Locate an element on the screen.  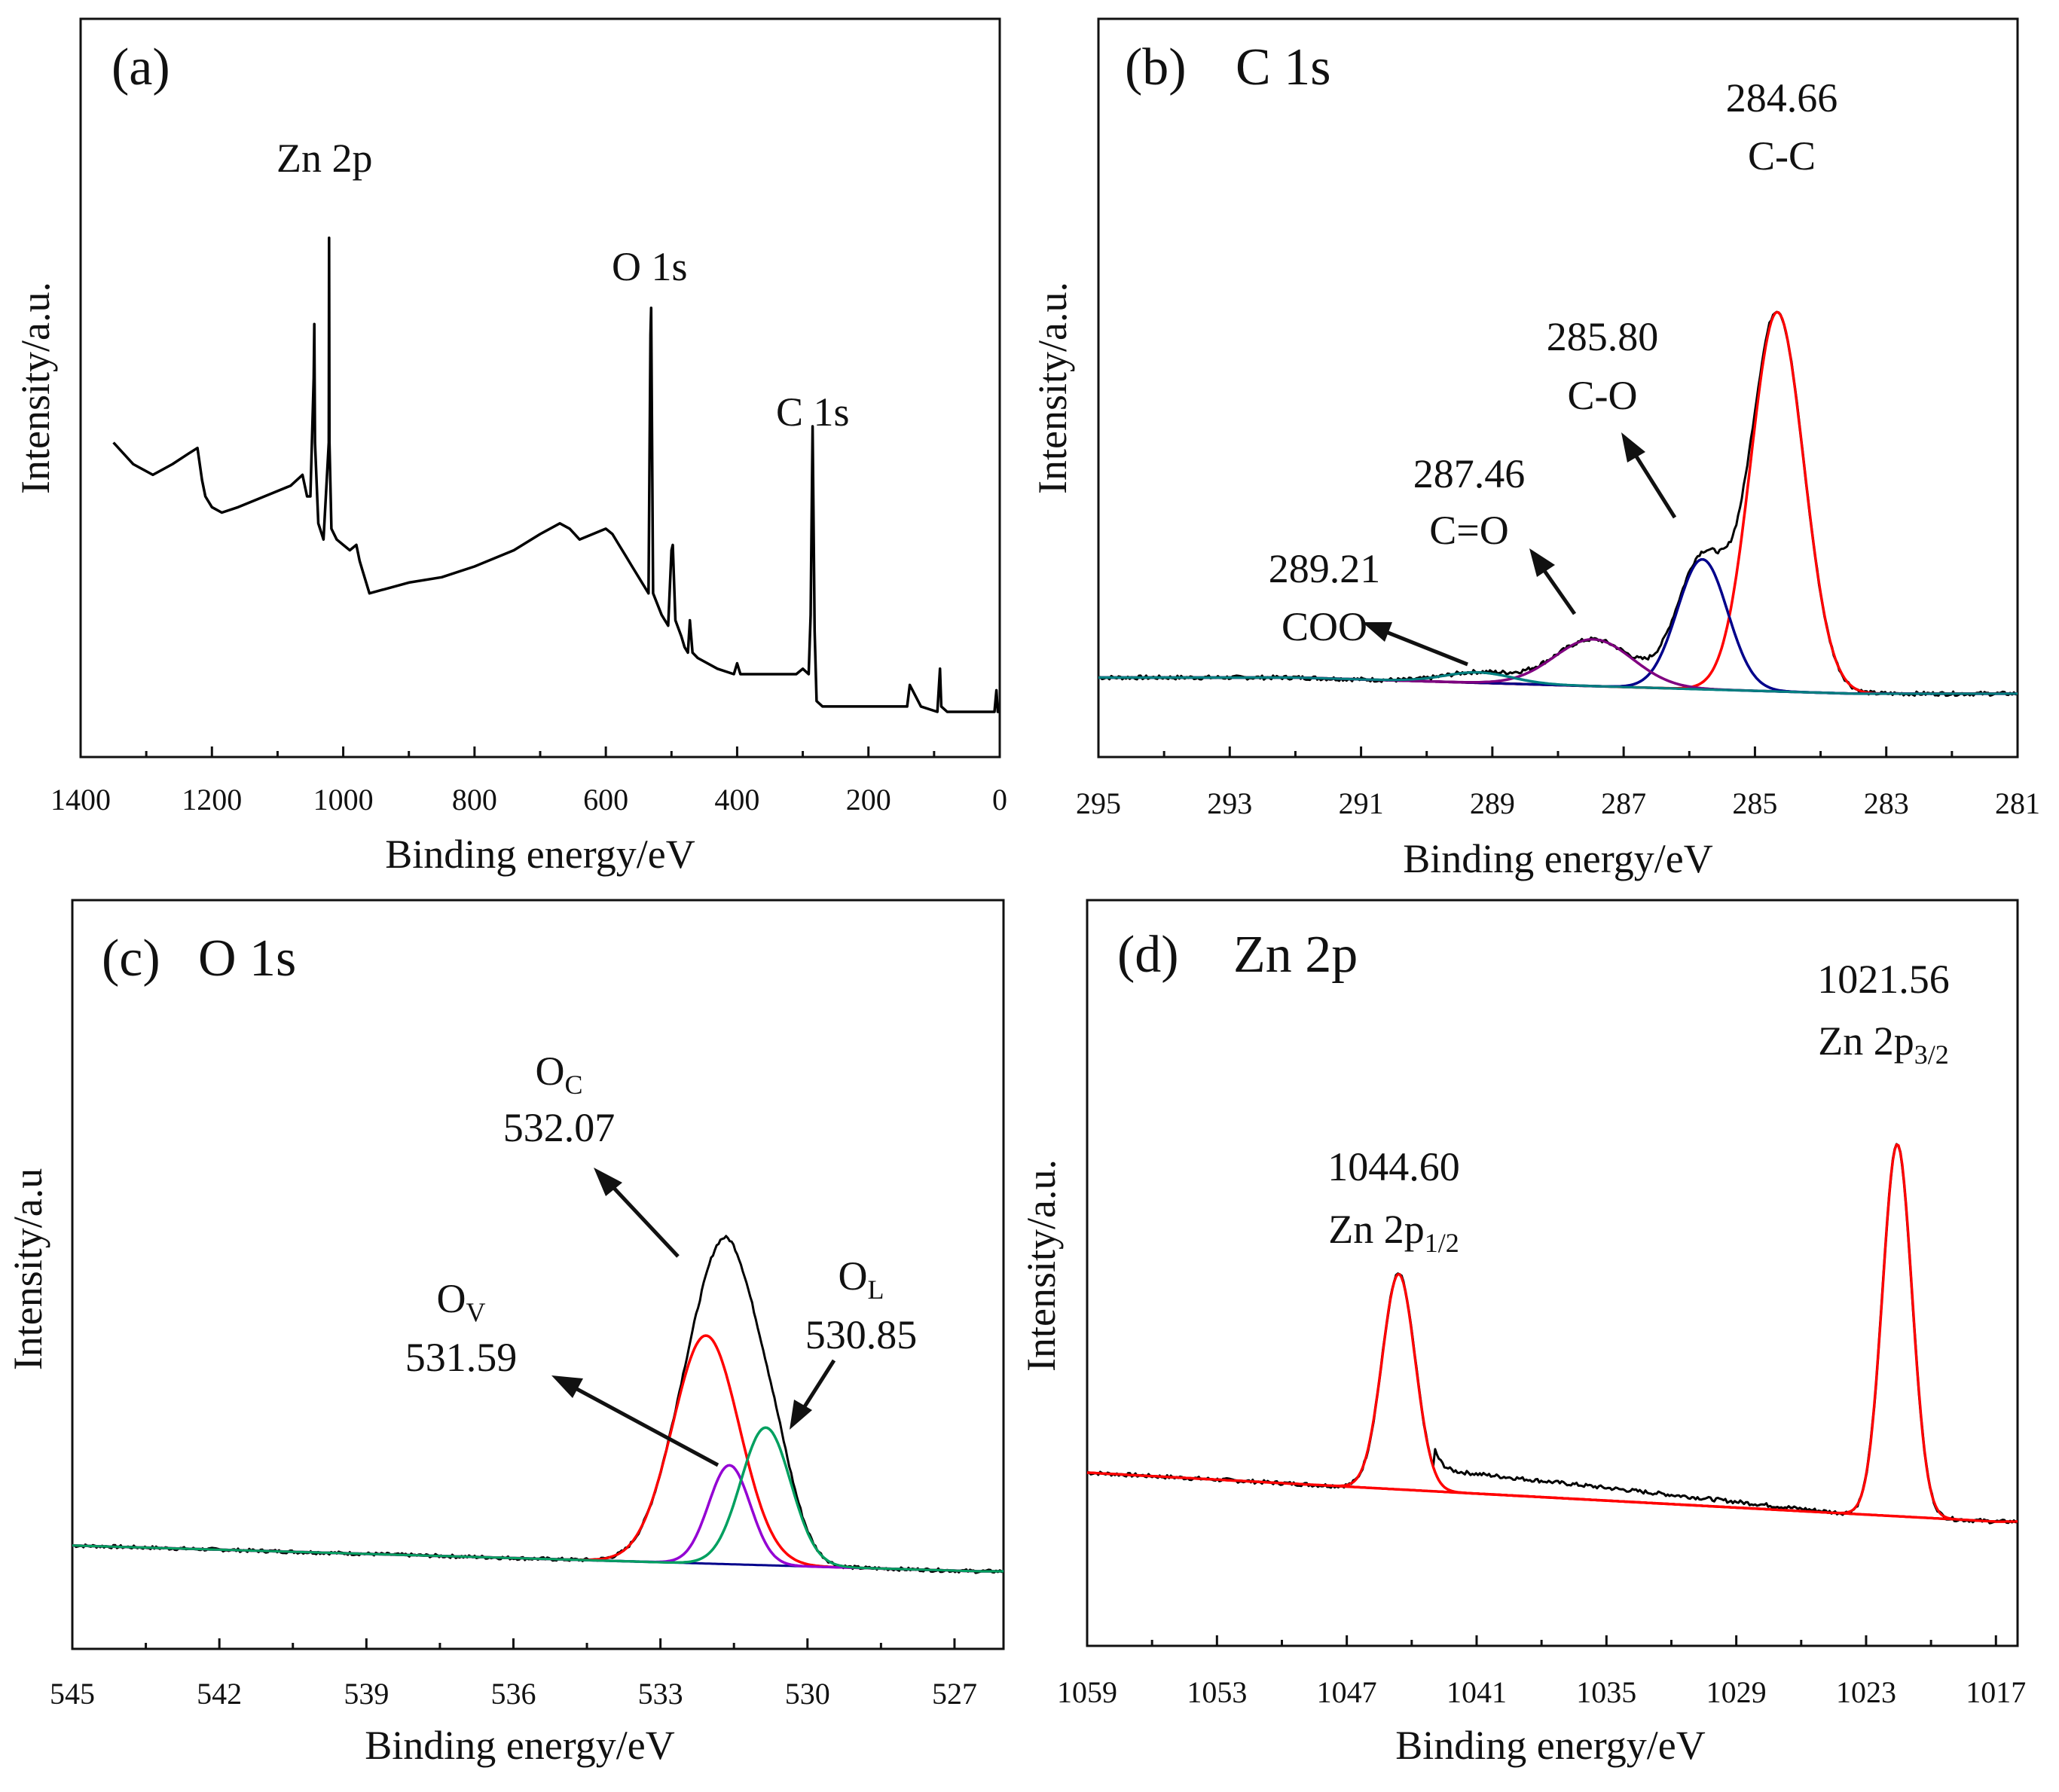
series-o-c is located at coordinates (538, 1453).